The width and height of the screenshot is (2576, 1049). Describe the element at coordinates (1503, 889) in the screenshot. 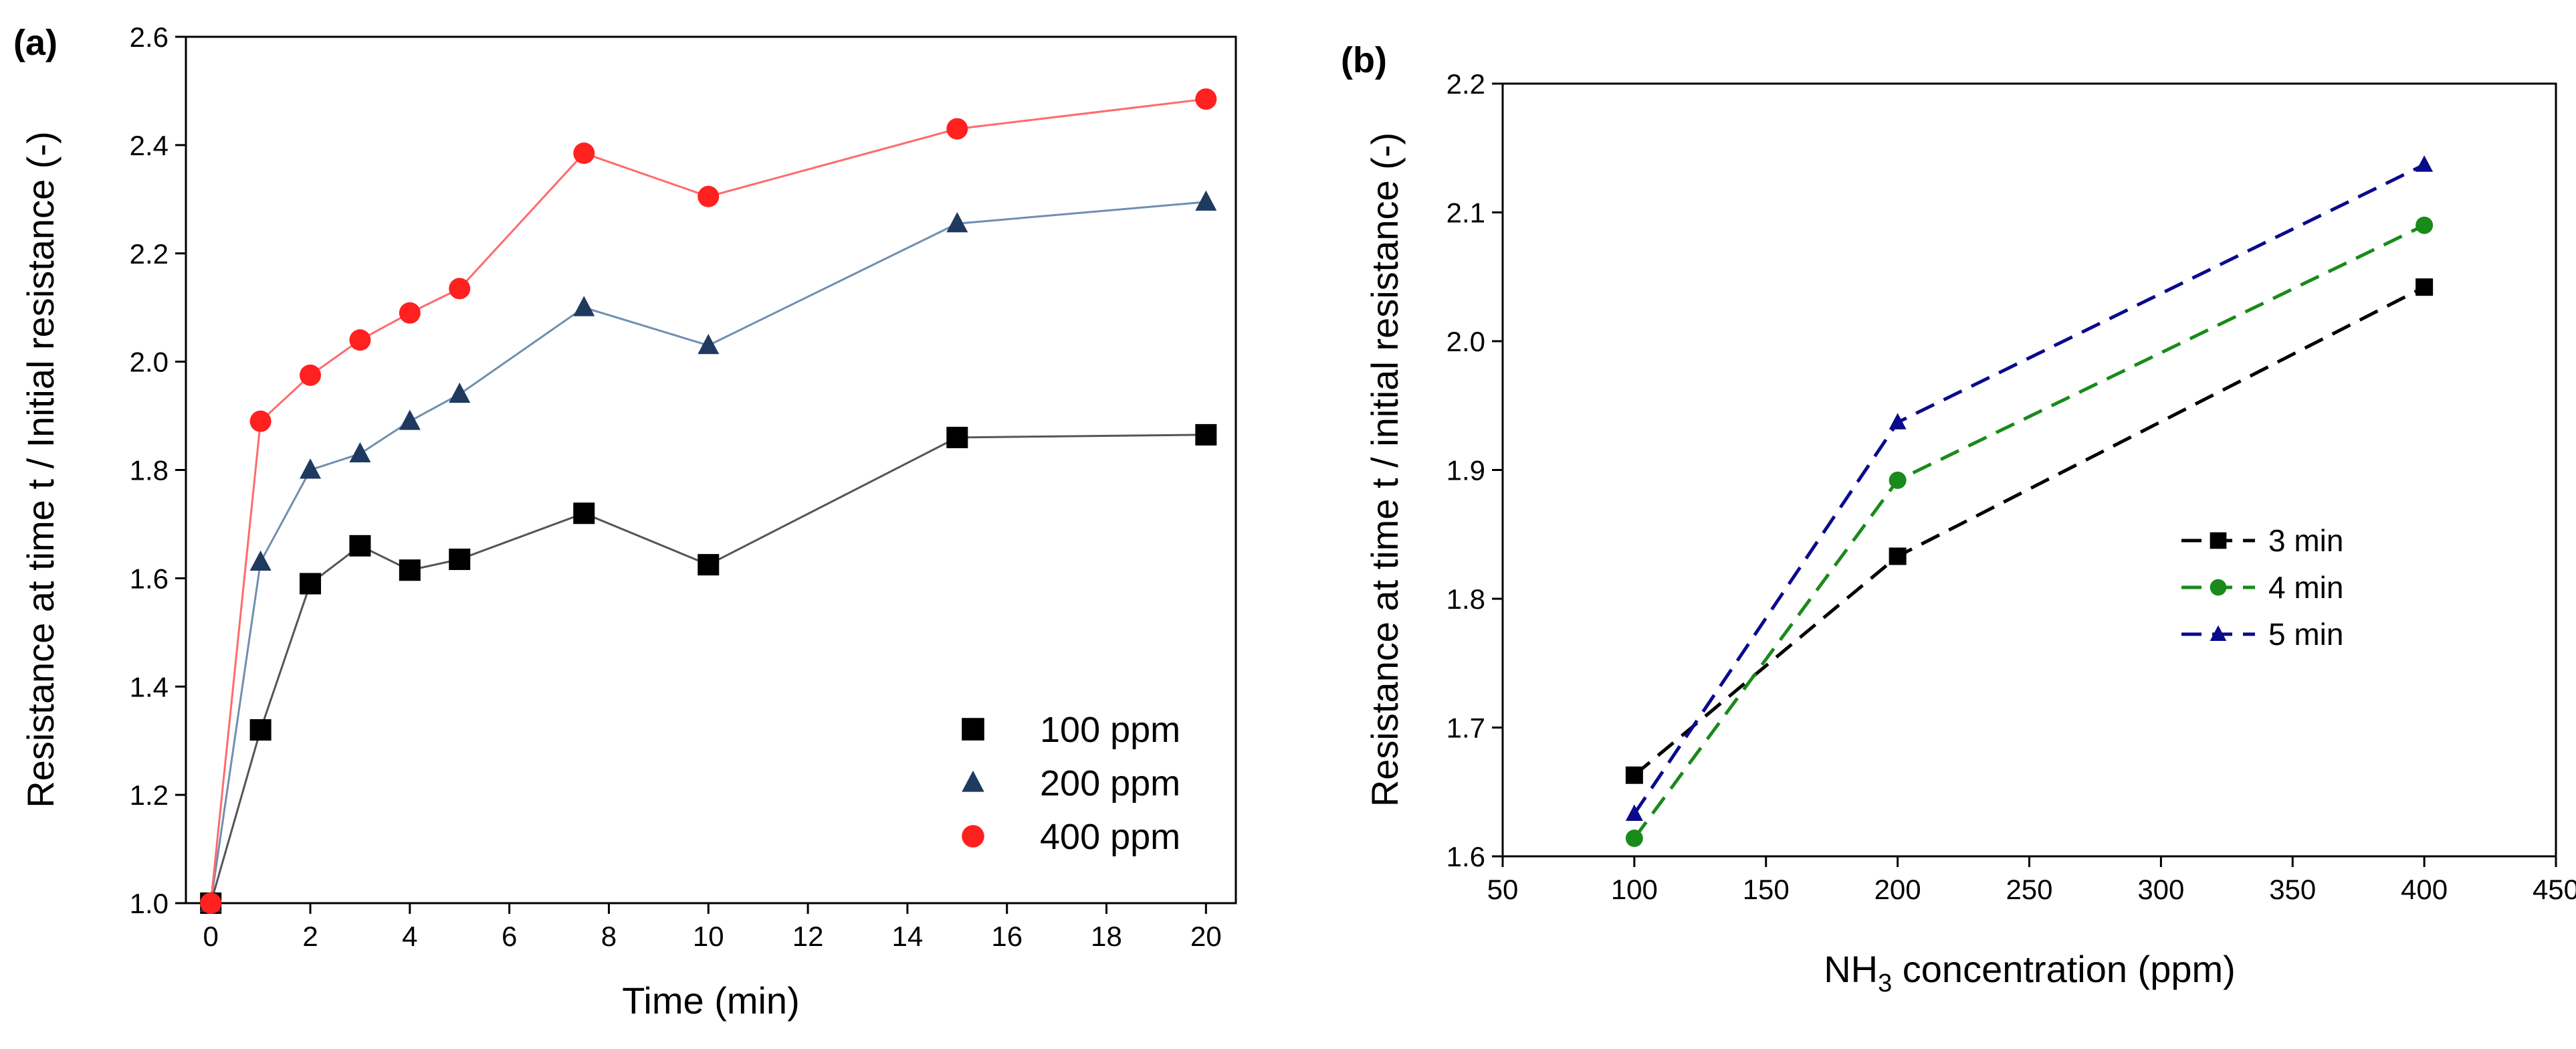

I see `x-tick-label: 50` at that location.